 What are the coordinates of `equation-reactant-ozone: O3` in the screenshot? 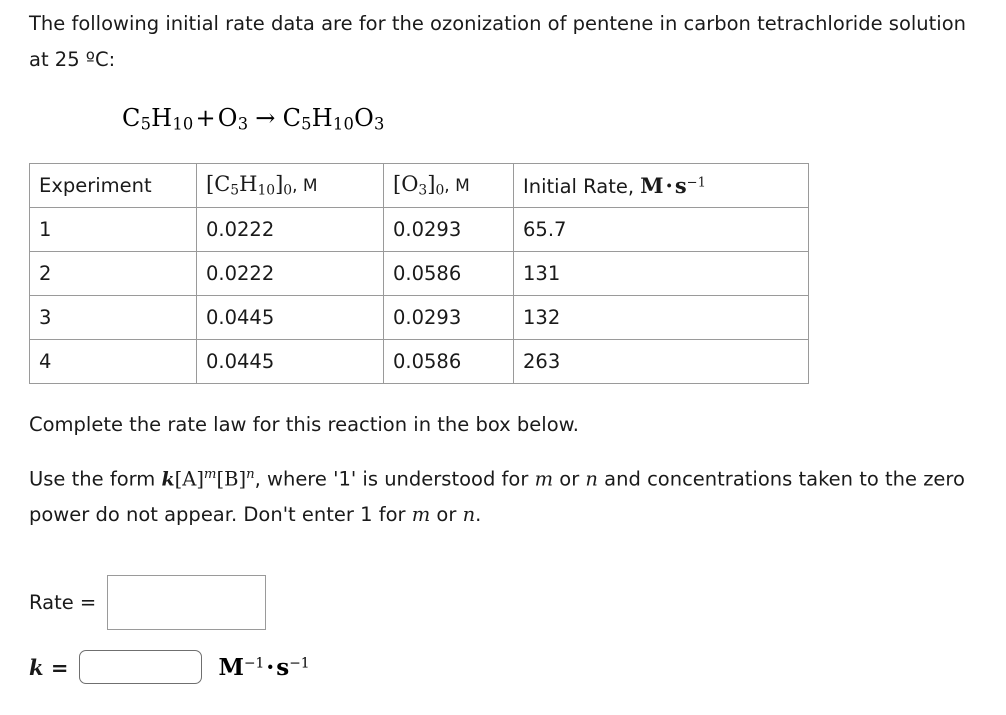 It's located at (233, 119).